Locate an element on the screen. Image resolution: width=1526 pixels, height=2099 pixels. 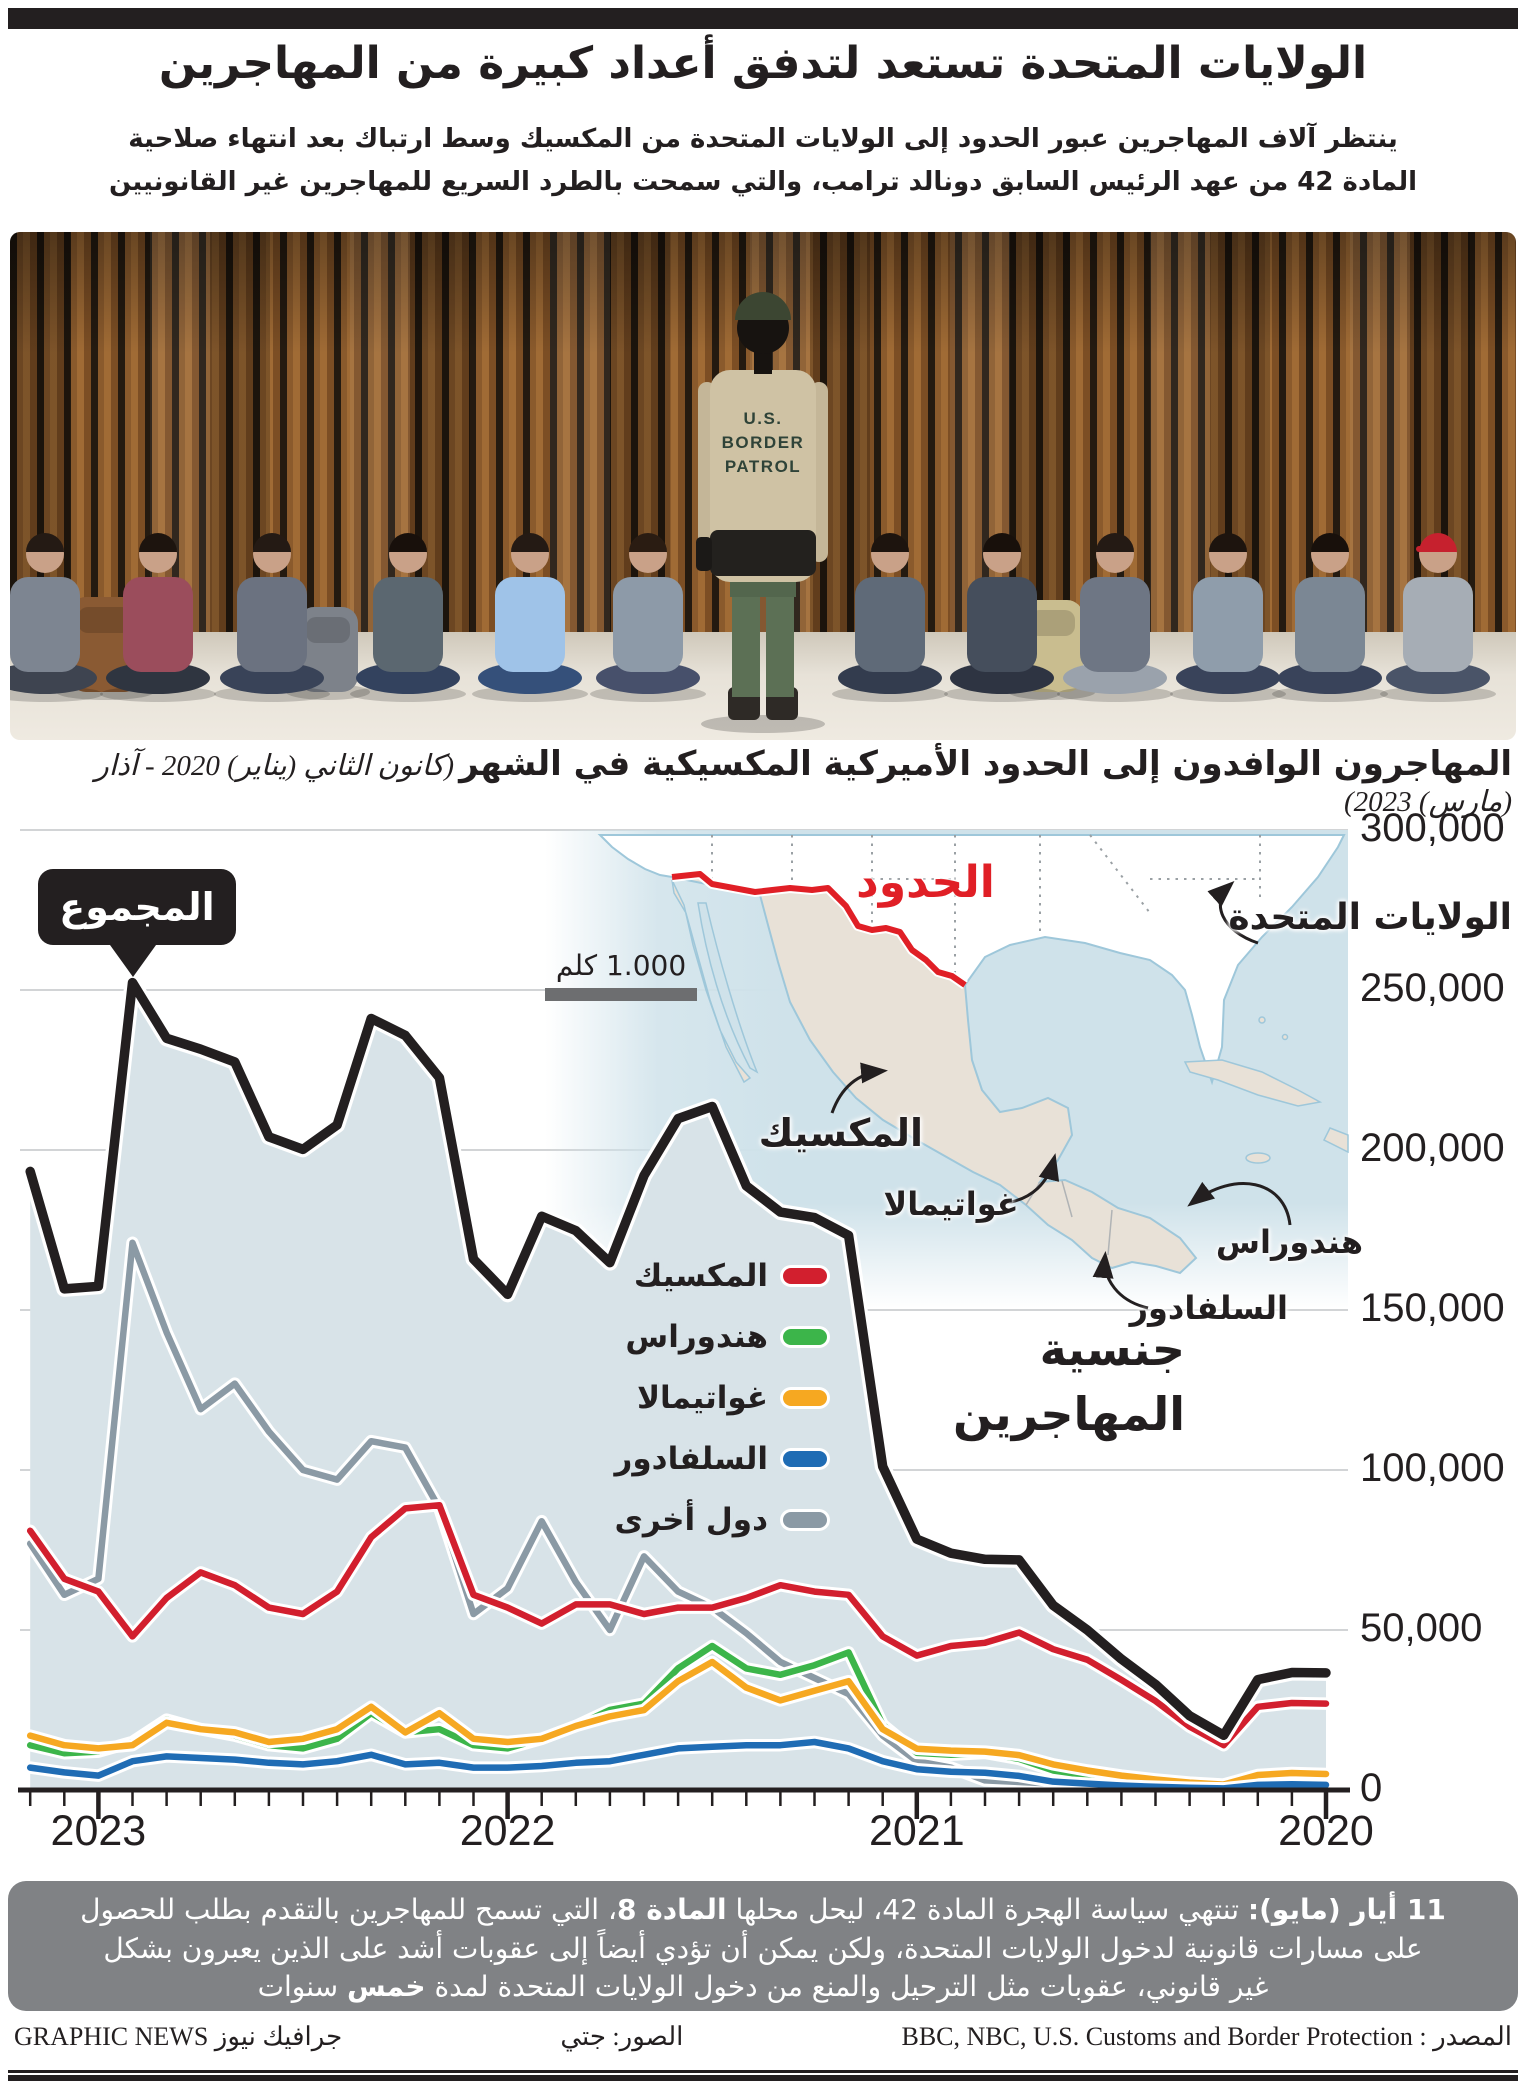
y-tick-label: 0 is located at coordinates (1371, 1788).